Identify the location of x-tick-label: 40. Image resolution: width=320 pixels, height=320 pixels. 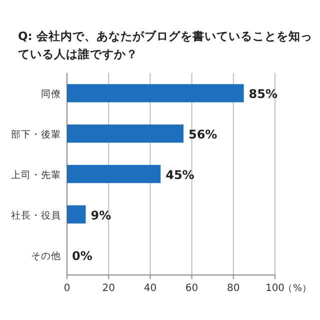
(150, 288).